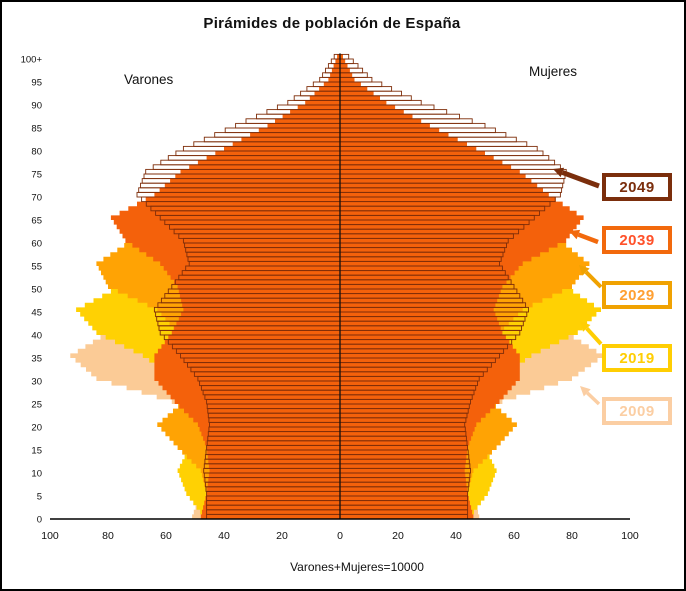 Image resolution: width=686 pixels, height=591 pixels. I want to click on legend-year-2029: 2029, so click(637, 295).